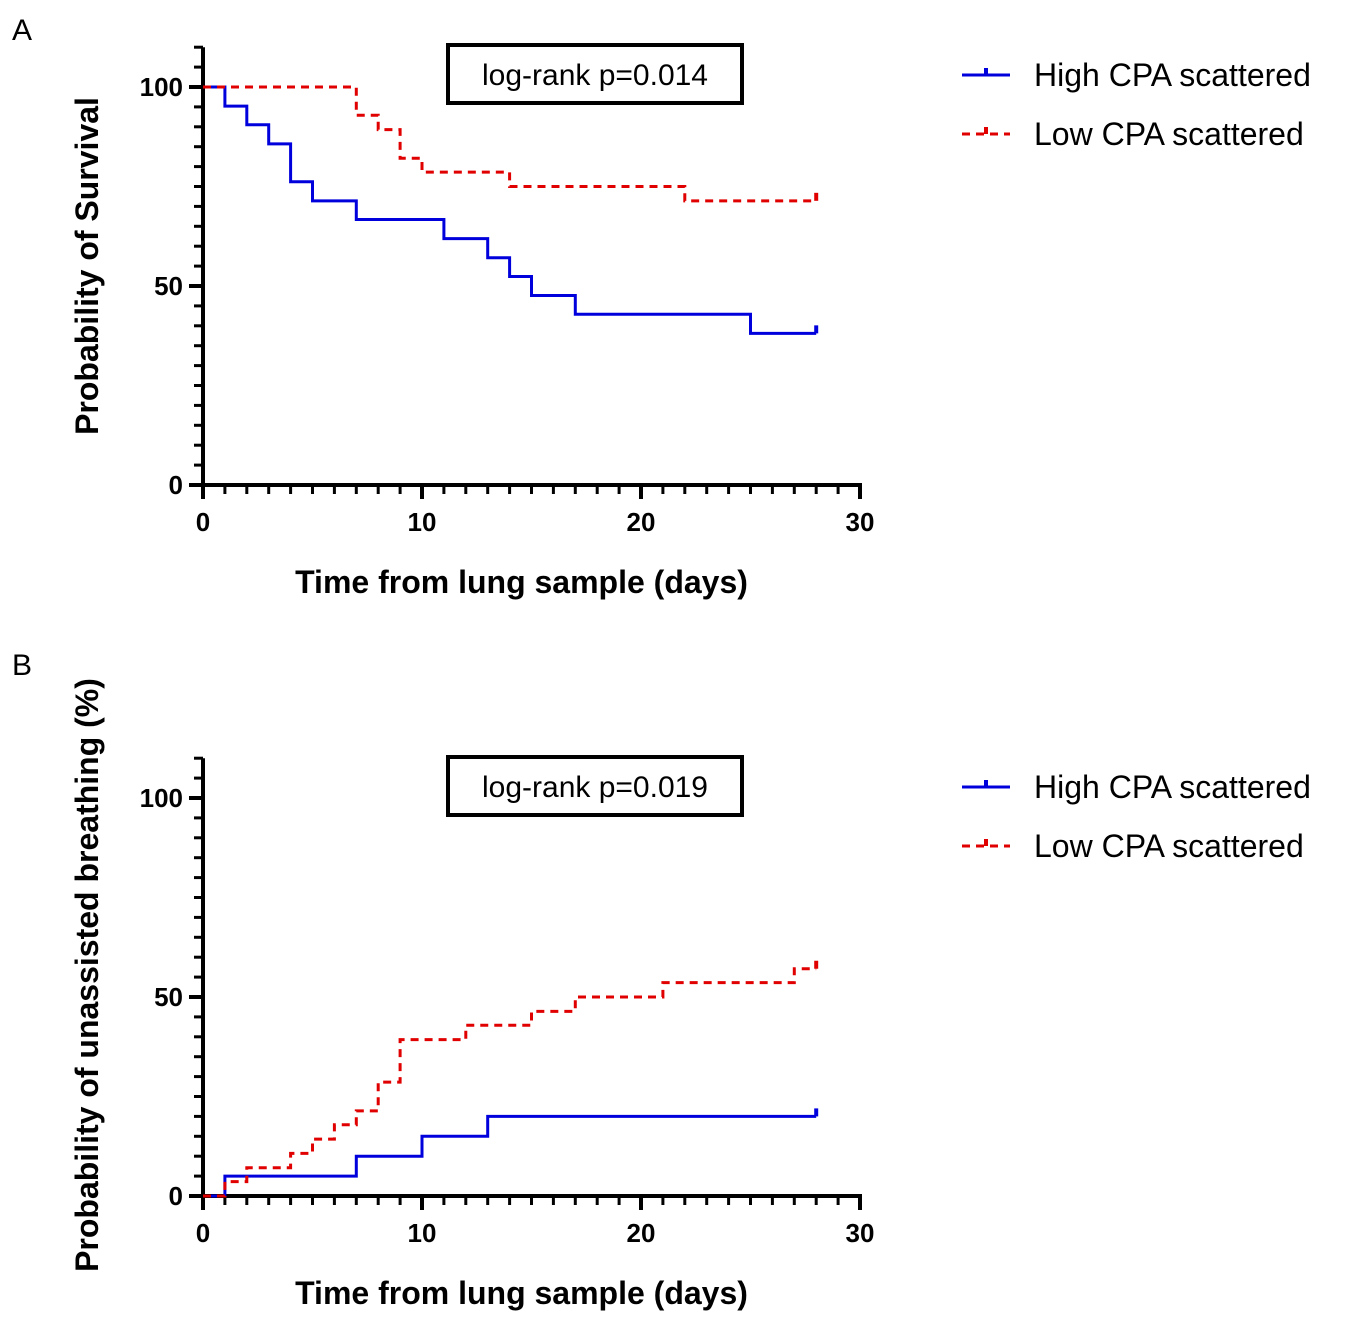 The height and width of the screenshot is (1318, 1356). I want to click on y-axis-label: Probability of unassisted breathing (%), so click(87, 975).